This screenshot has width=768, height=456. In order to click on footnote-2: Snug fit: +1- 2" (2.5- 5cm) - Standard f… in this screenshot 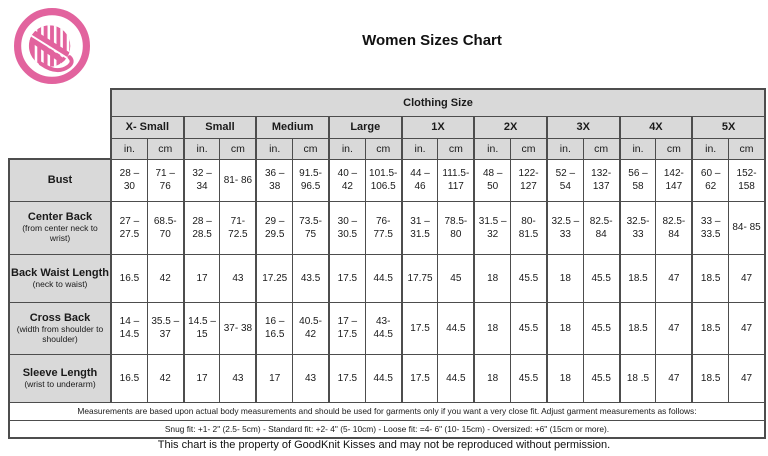, I will do `click(387, 429)`.